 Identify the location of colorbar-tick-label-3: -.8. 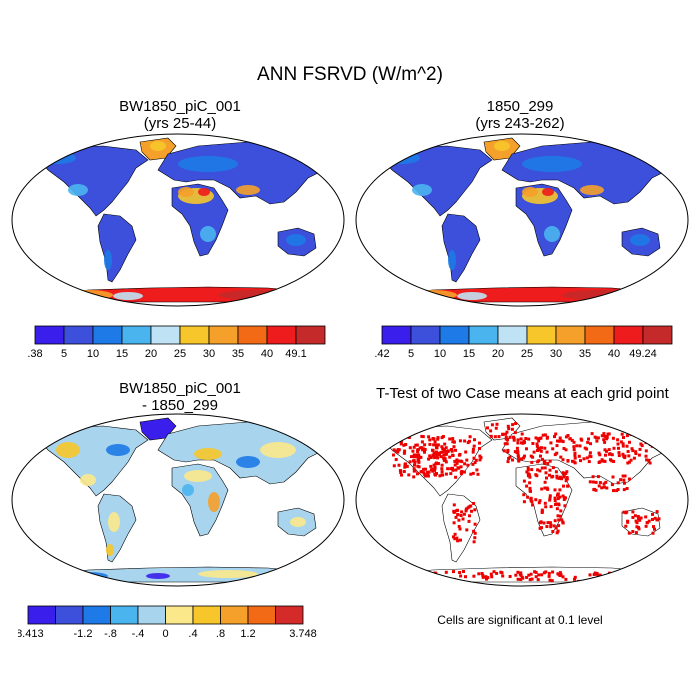
(110, 634).